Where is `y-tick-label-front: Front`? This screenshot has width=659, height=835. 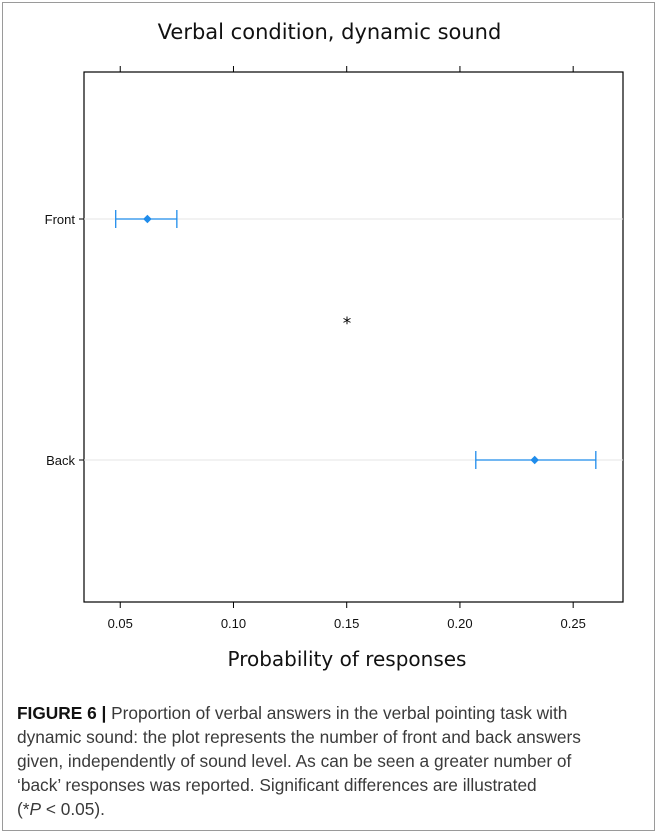
y-tick-label-front: Front is located at coordinates (60, 219).